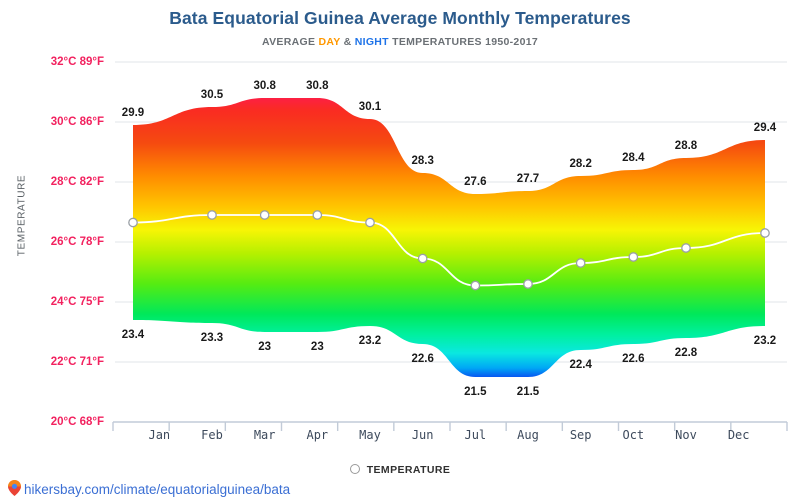 The height and width of the screenshot is (500, 800). I want to click on x-axis-tick-label: Oct, so click(633, 435).